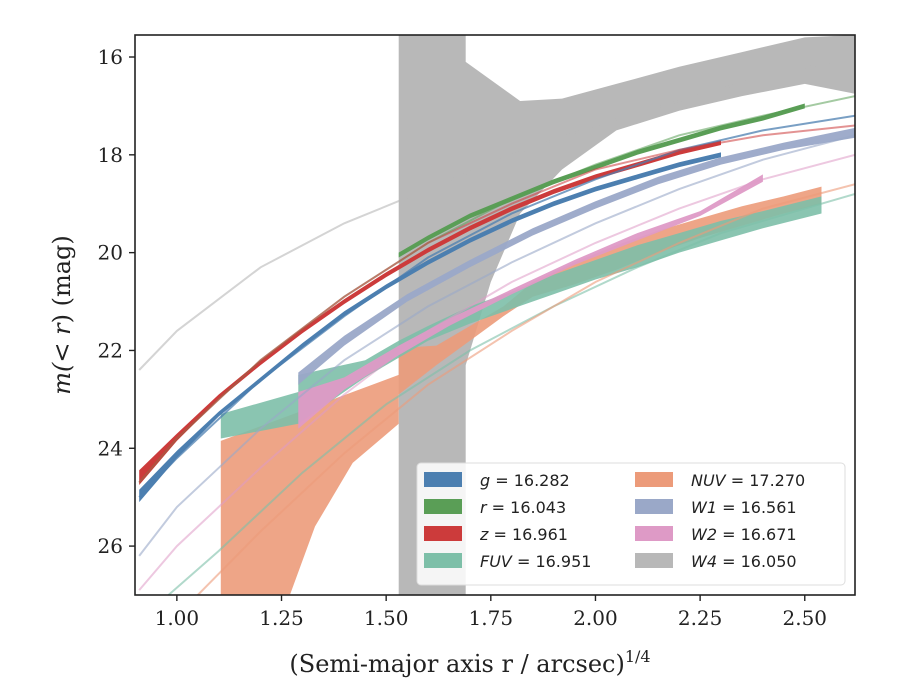  I want to click on legend-label-g: g = 16.282, so click(525, 480).